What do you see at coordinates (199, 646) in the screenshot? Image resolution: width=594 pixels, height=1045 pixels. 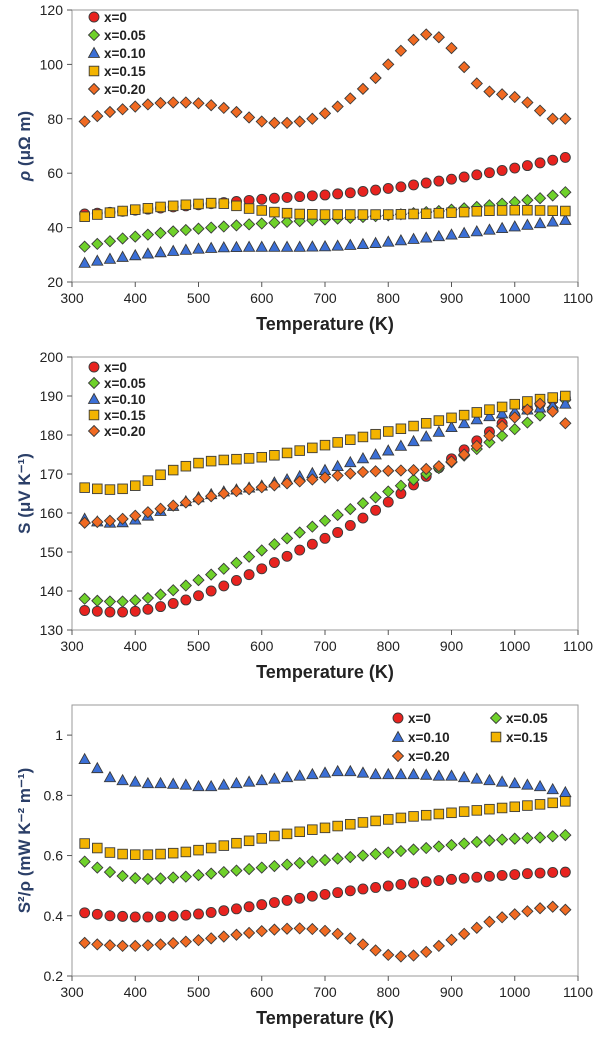 I see `x-tick-label: 500` at bounding box center [199, 646].